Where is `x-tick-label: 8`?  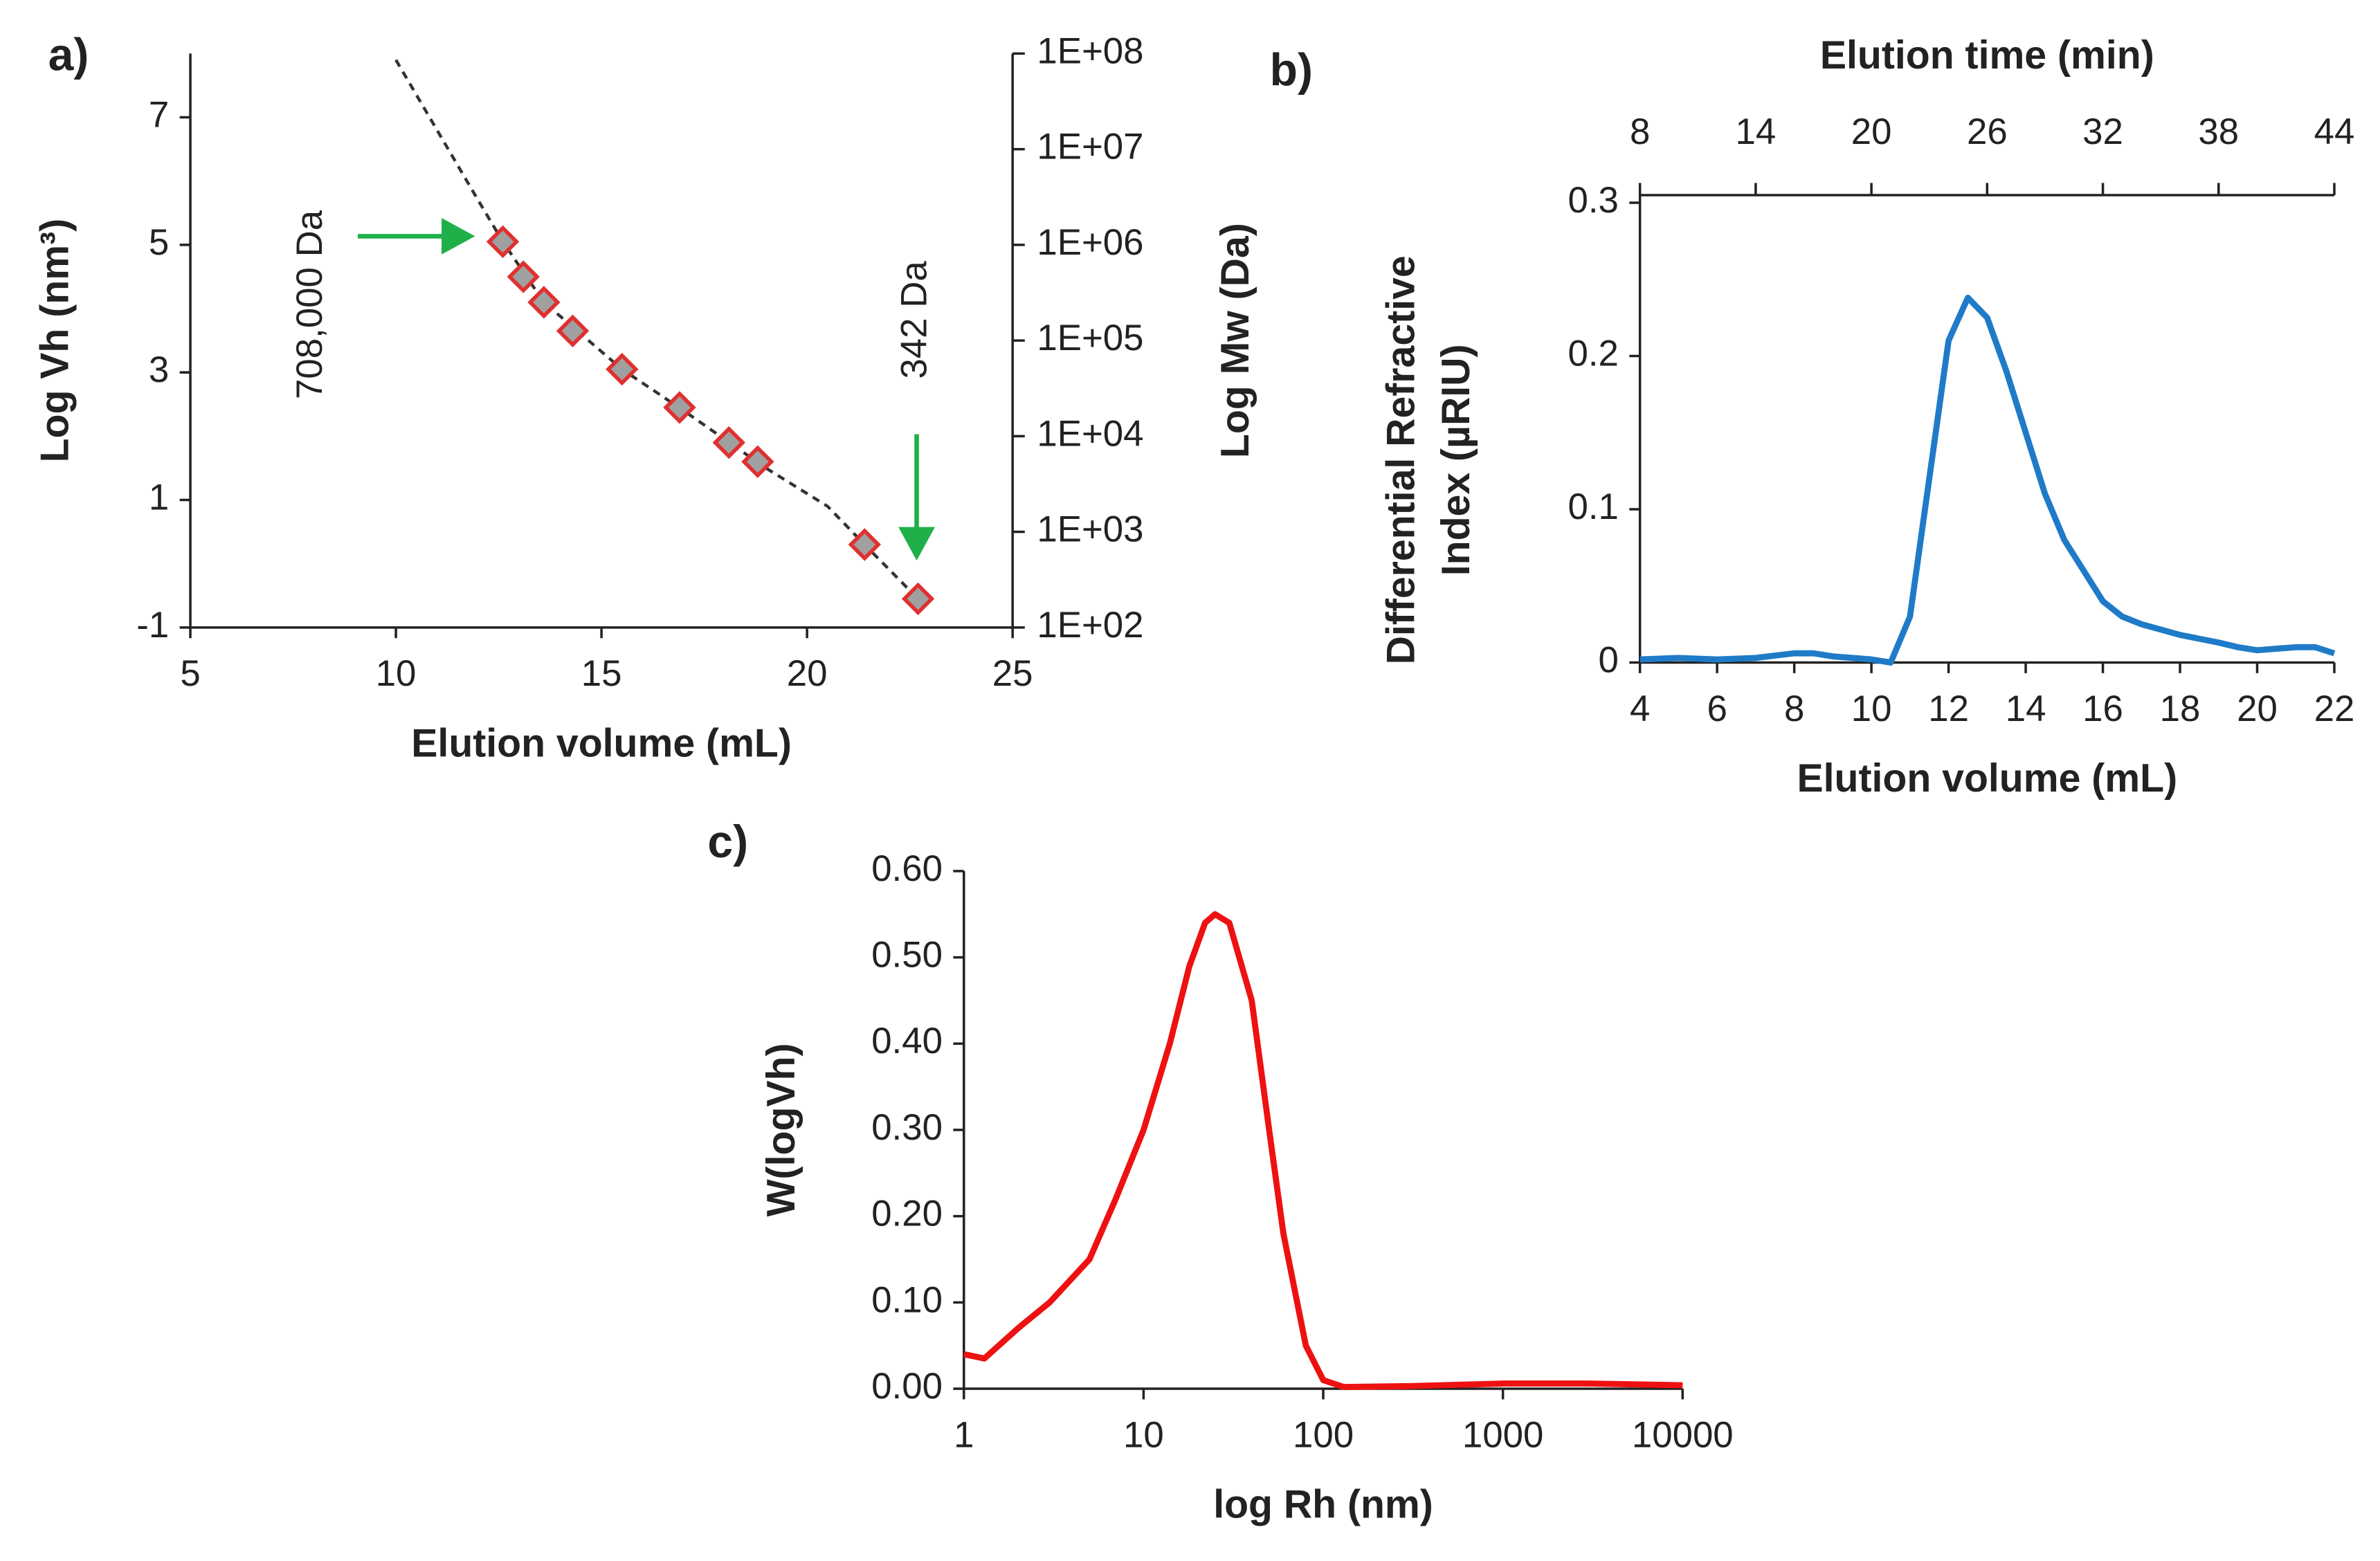 x-tick-label: 8 is located at coordinates (1794, 708).